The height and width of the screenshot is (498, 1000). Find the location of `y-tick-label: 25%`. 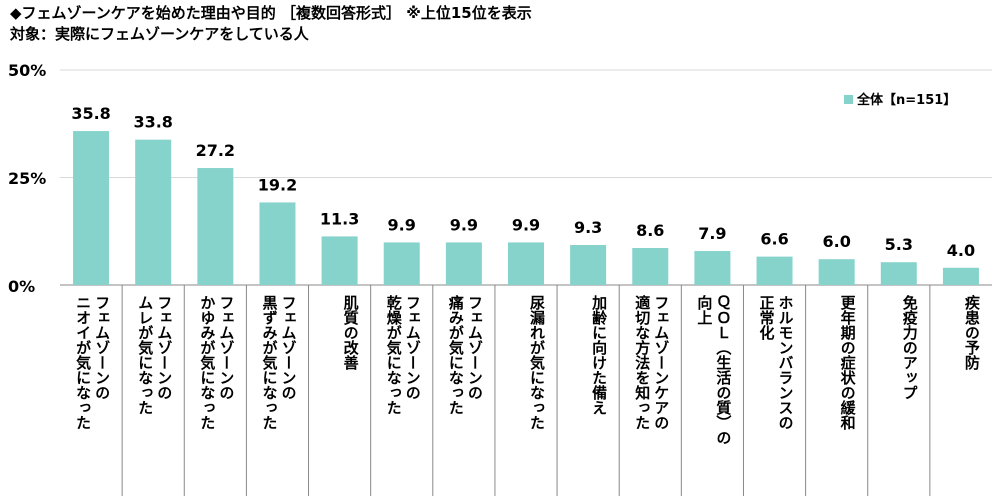

y-tick-label: 25% is located at coordinates (27, 178).